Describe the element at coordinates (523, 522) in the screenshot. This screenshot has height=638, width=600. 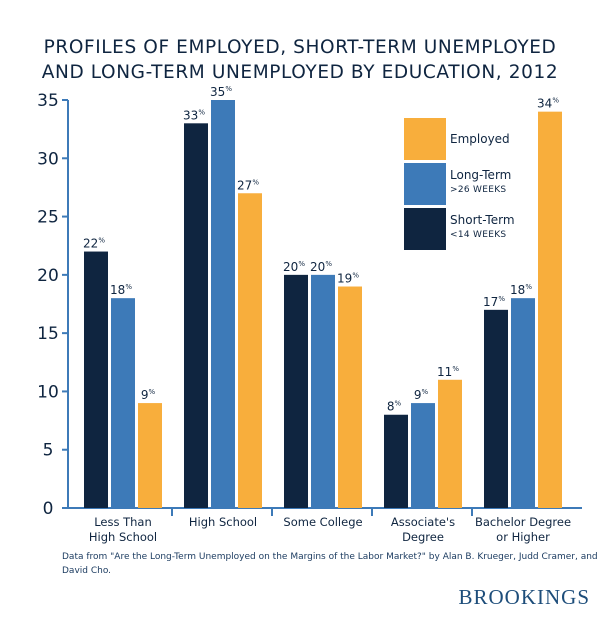
I see `x-category-label: Bachelor Degree` at that location.